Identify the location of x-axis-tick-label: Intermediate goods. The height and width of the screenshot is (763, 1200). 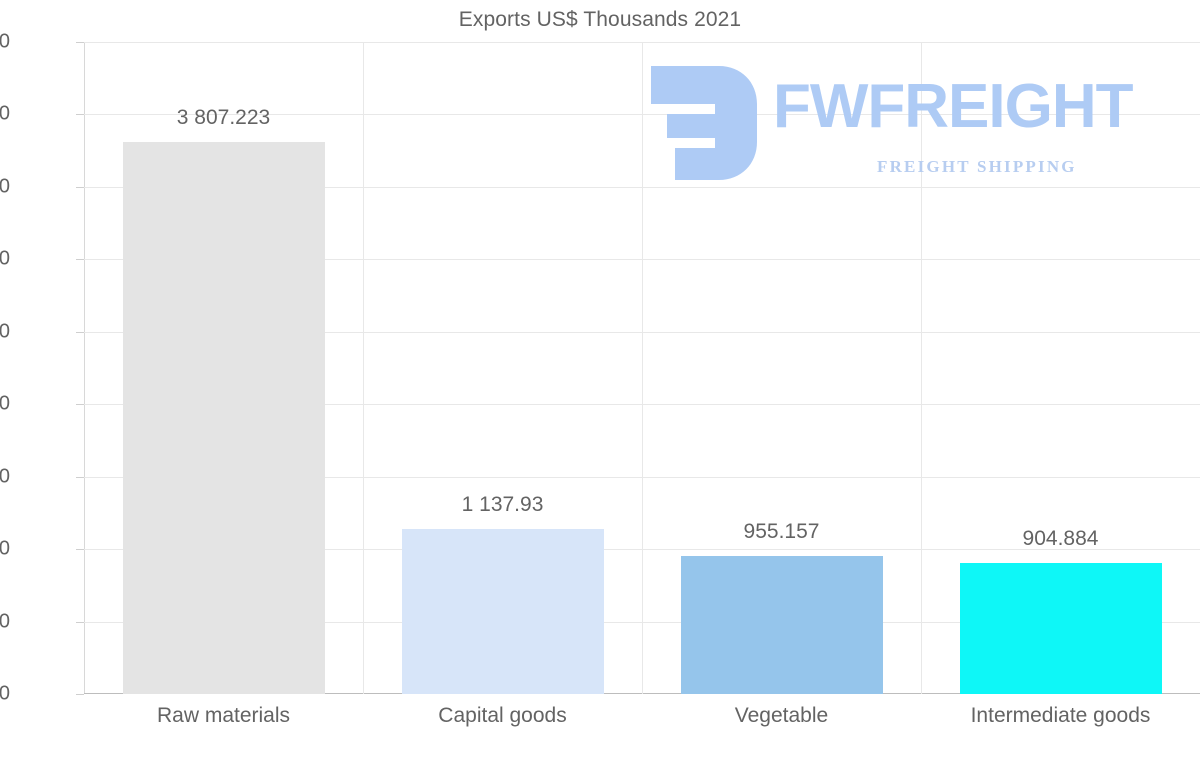
(1060, 715).